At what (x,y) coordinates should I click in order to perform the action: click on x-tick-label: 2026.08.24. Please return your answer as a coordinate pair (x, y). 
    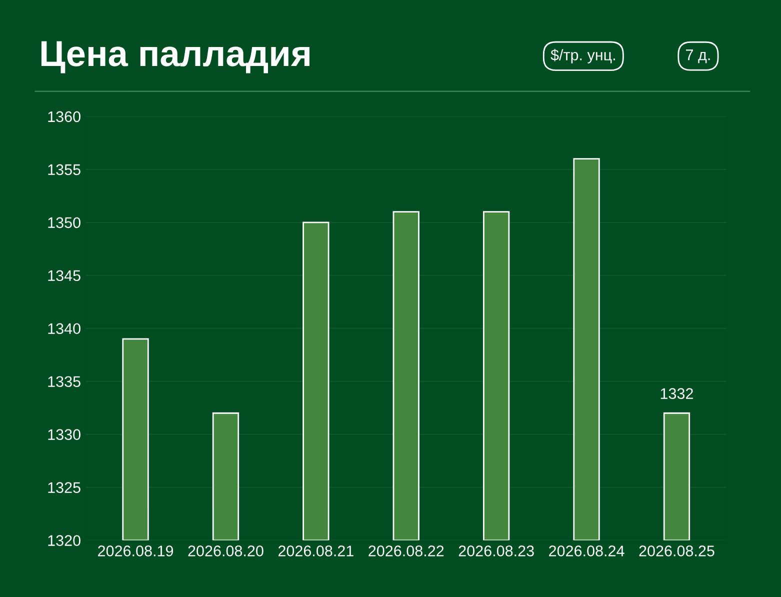
    Looking at the image, I should click on (586, 551).